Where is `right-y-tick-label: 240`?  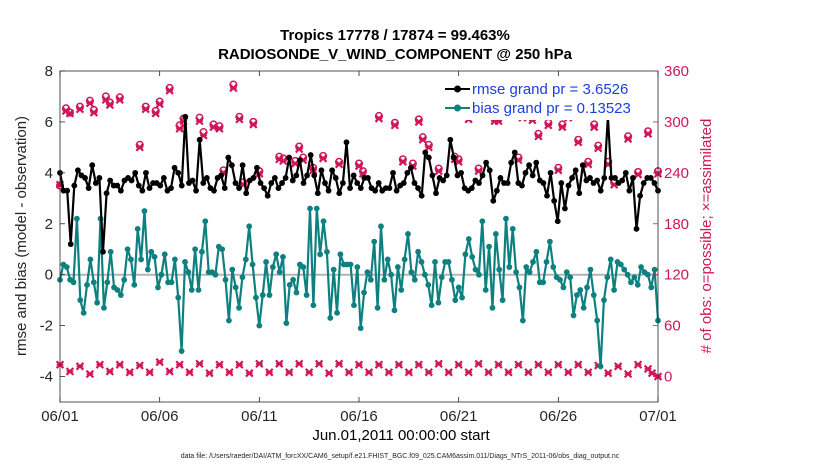
right-y-tick-label: 240 is located at coordinates (676, 173).